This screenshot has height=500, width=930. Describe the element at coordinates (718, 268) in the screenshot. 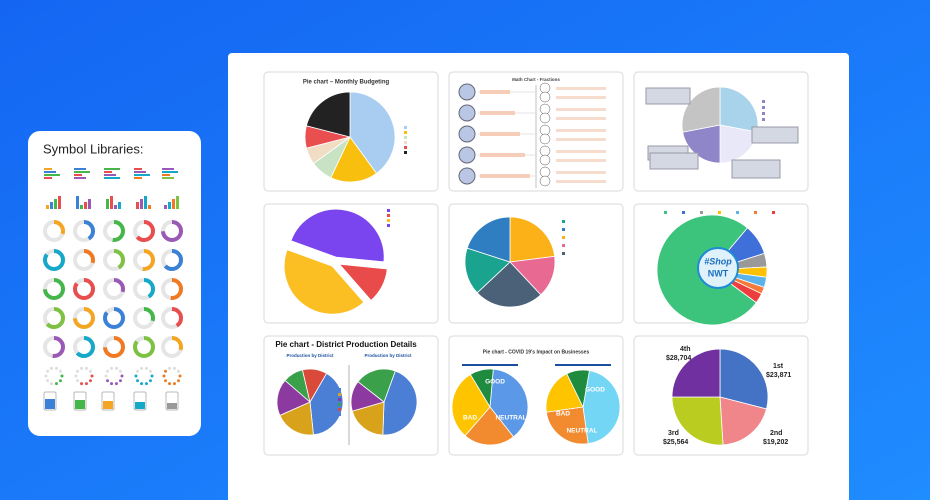

I see `badge` at that location.